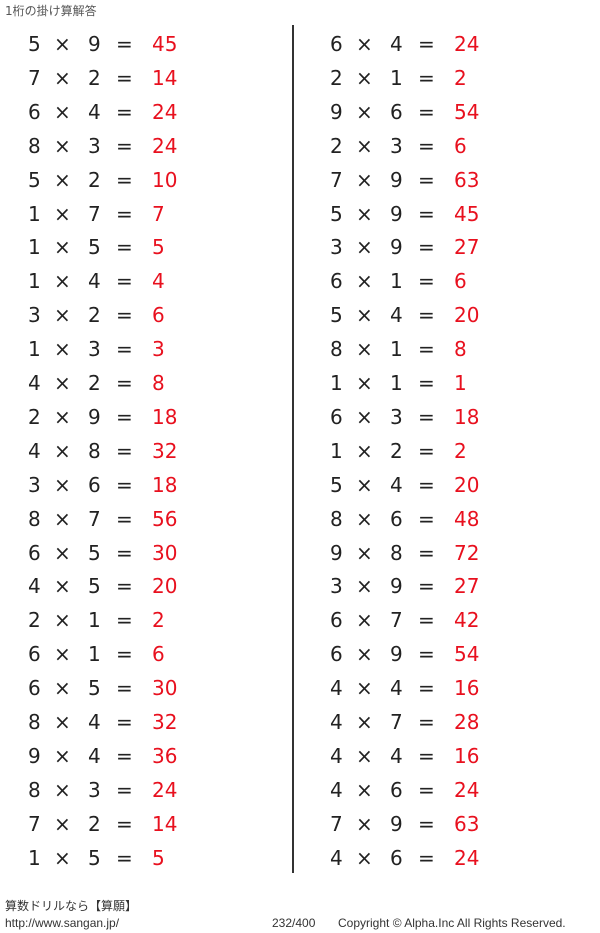 The width and height of the screenshot is (600, 933). What do you see at coordinates (465, 485) in the screenshot?
I see `problem-row: 5 × 4 = 20` at bounding box center [465, 485].